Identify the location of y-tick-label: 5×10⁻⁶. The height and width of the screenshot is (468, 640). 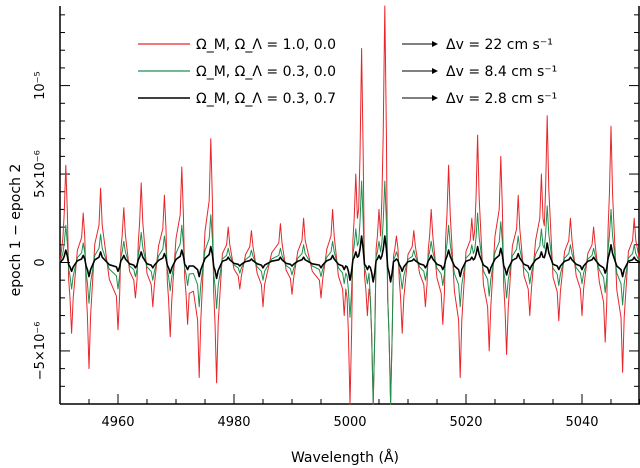
(40, 174).